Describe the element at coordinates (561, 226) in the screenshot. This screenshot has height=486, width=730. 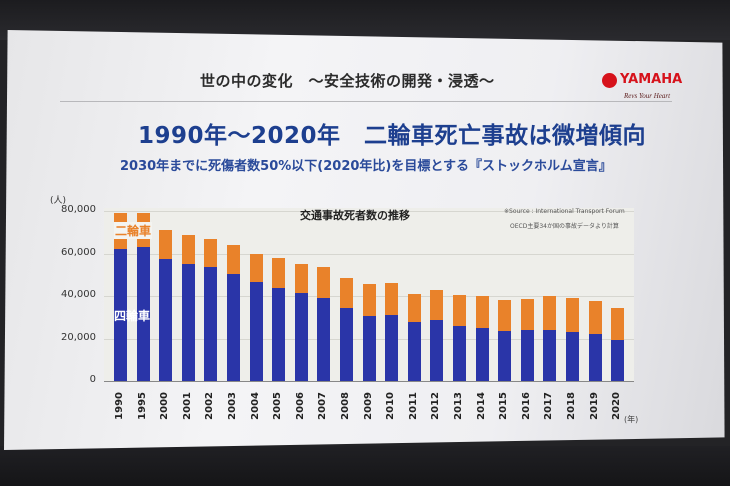
I see `source-line-2: OECD主要34か国の事故データより計算` at that location.